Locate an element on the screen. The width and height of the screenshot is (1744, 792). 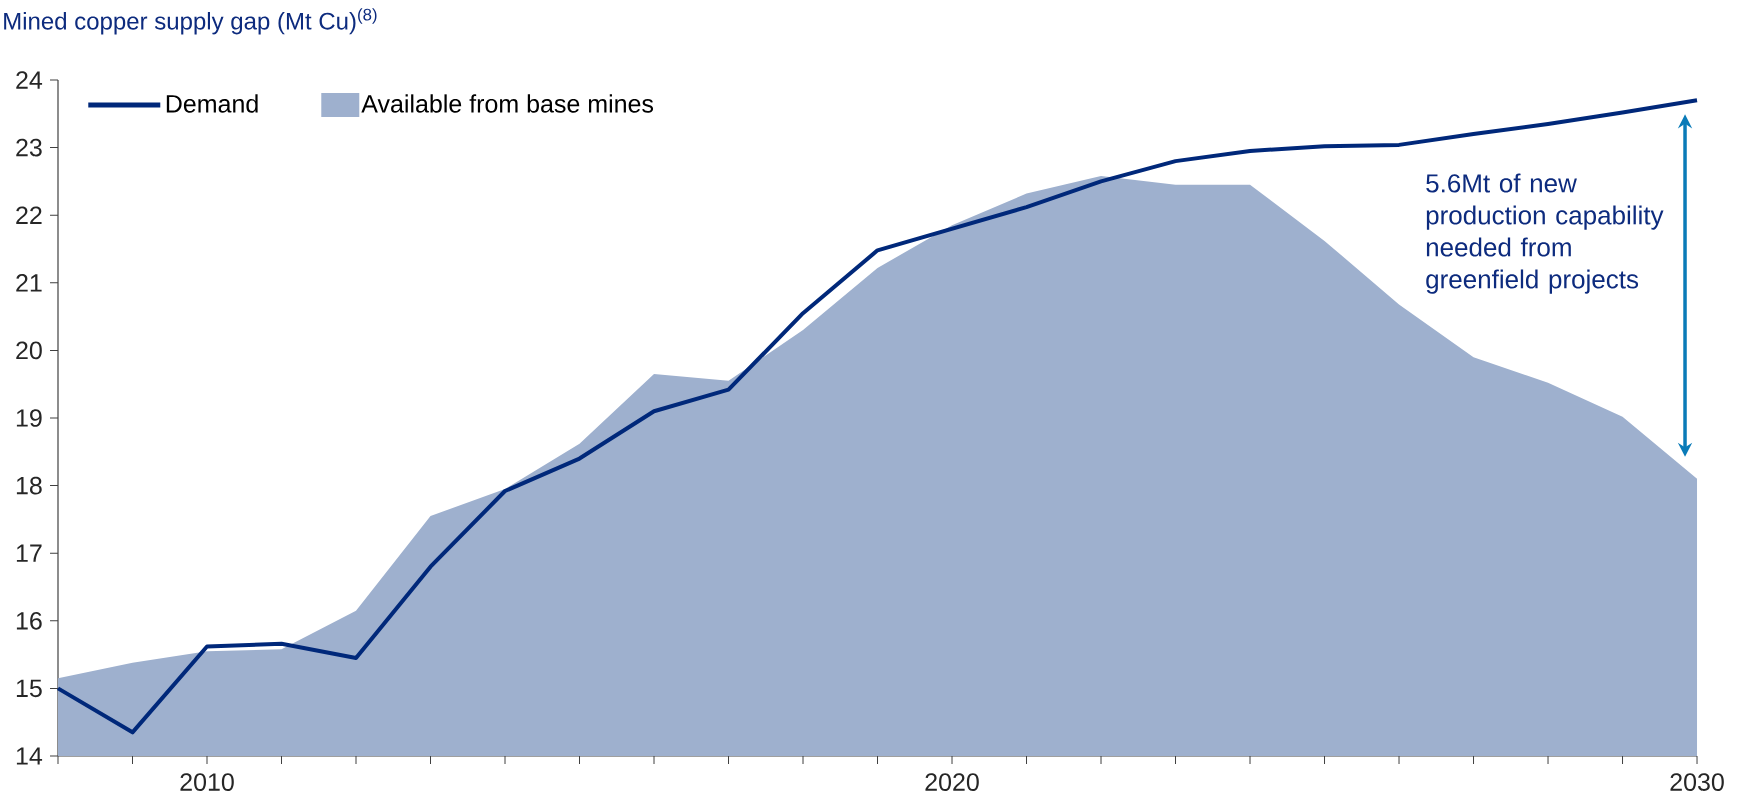
annotation: 5.6Mt of new production capability needed from greenfield projects is located at coordinates (1545, 233).